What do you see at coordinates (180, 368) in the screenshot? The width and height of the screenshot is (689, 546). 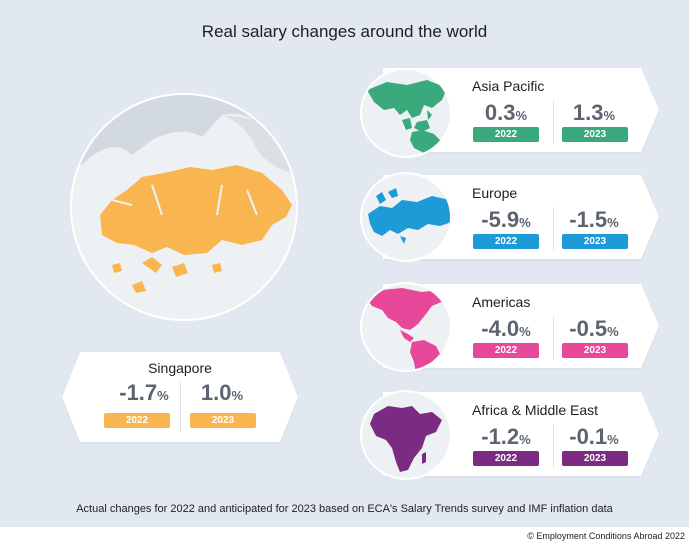 I see `singapore-label: Singapore` at bounding box center [180, 368].